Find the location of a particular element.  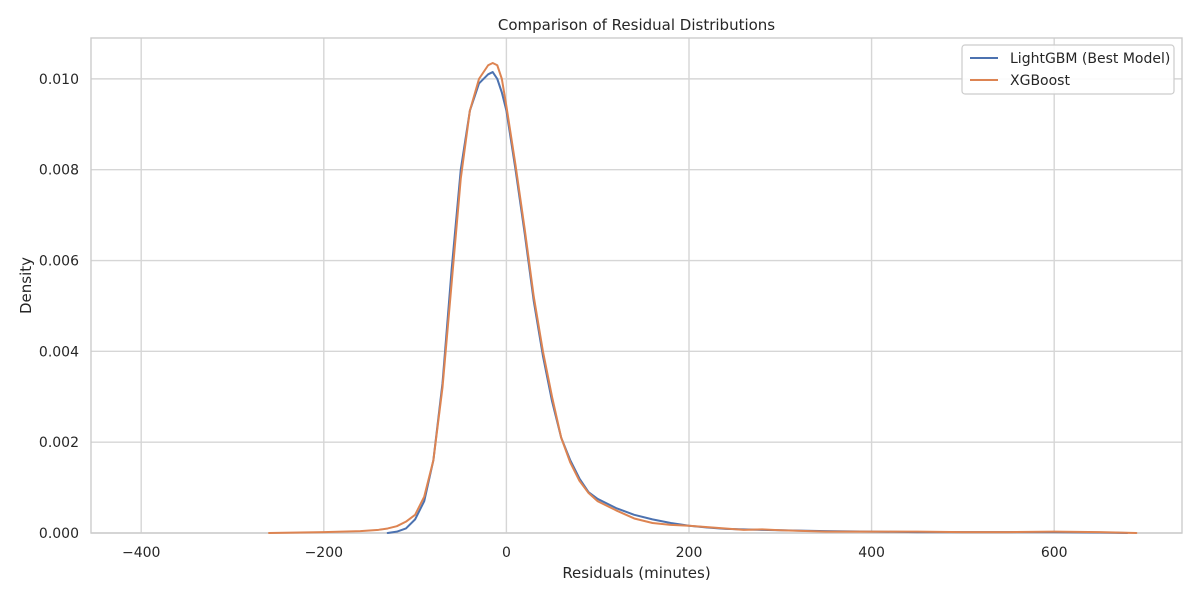

legend-box is located at coordinates (1068, 69).